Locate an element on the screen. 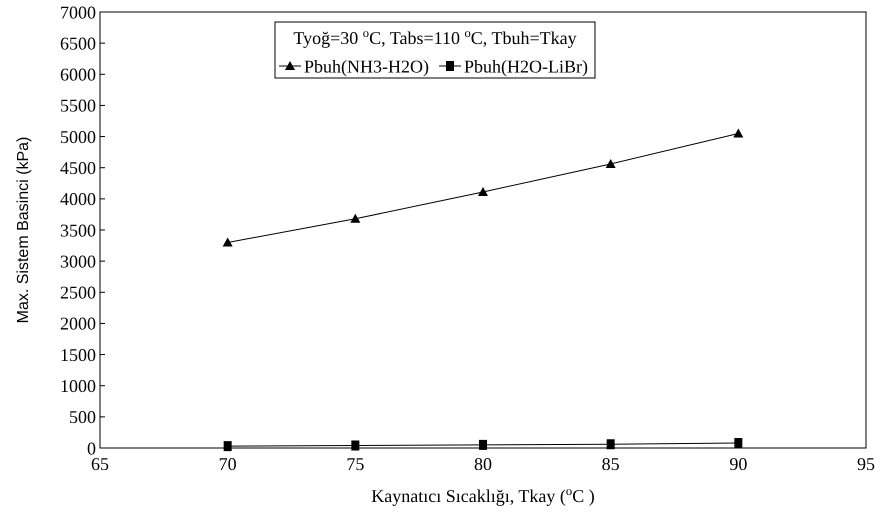 The width and height of the screenshot is (882, 522). legend-label: Pbuh(H2O-LiBr) is located at coordinates (526, 66).